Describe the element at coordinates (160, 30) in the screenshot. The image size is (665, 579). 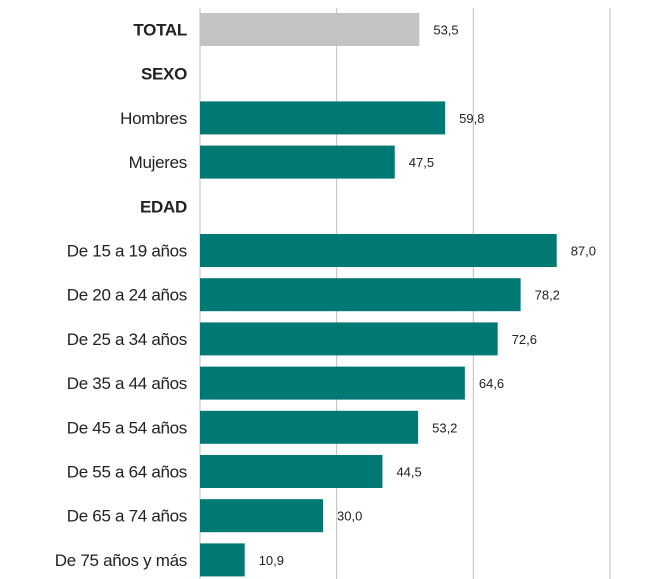
I see `category-label-total: TOTAL` at that location.